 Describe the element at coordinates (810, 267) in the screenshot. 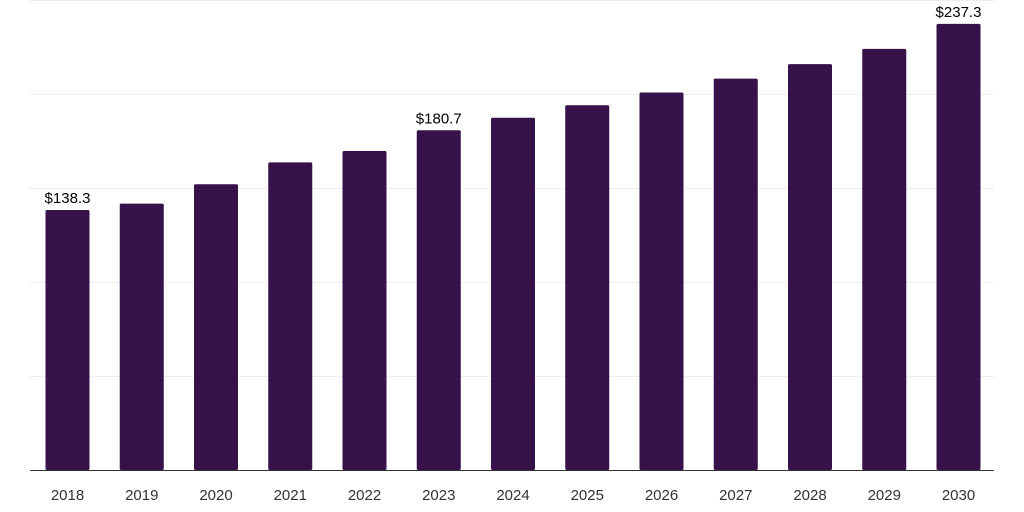

I see `bar-2028` at that location.